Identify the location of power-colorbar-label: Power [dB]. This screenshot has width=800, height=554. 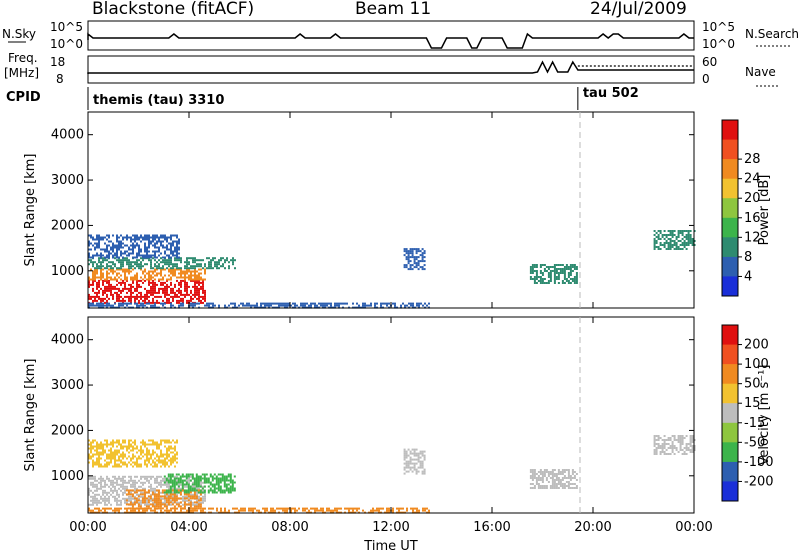
(764, 210).